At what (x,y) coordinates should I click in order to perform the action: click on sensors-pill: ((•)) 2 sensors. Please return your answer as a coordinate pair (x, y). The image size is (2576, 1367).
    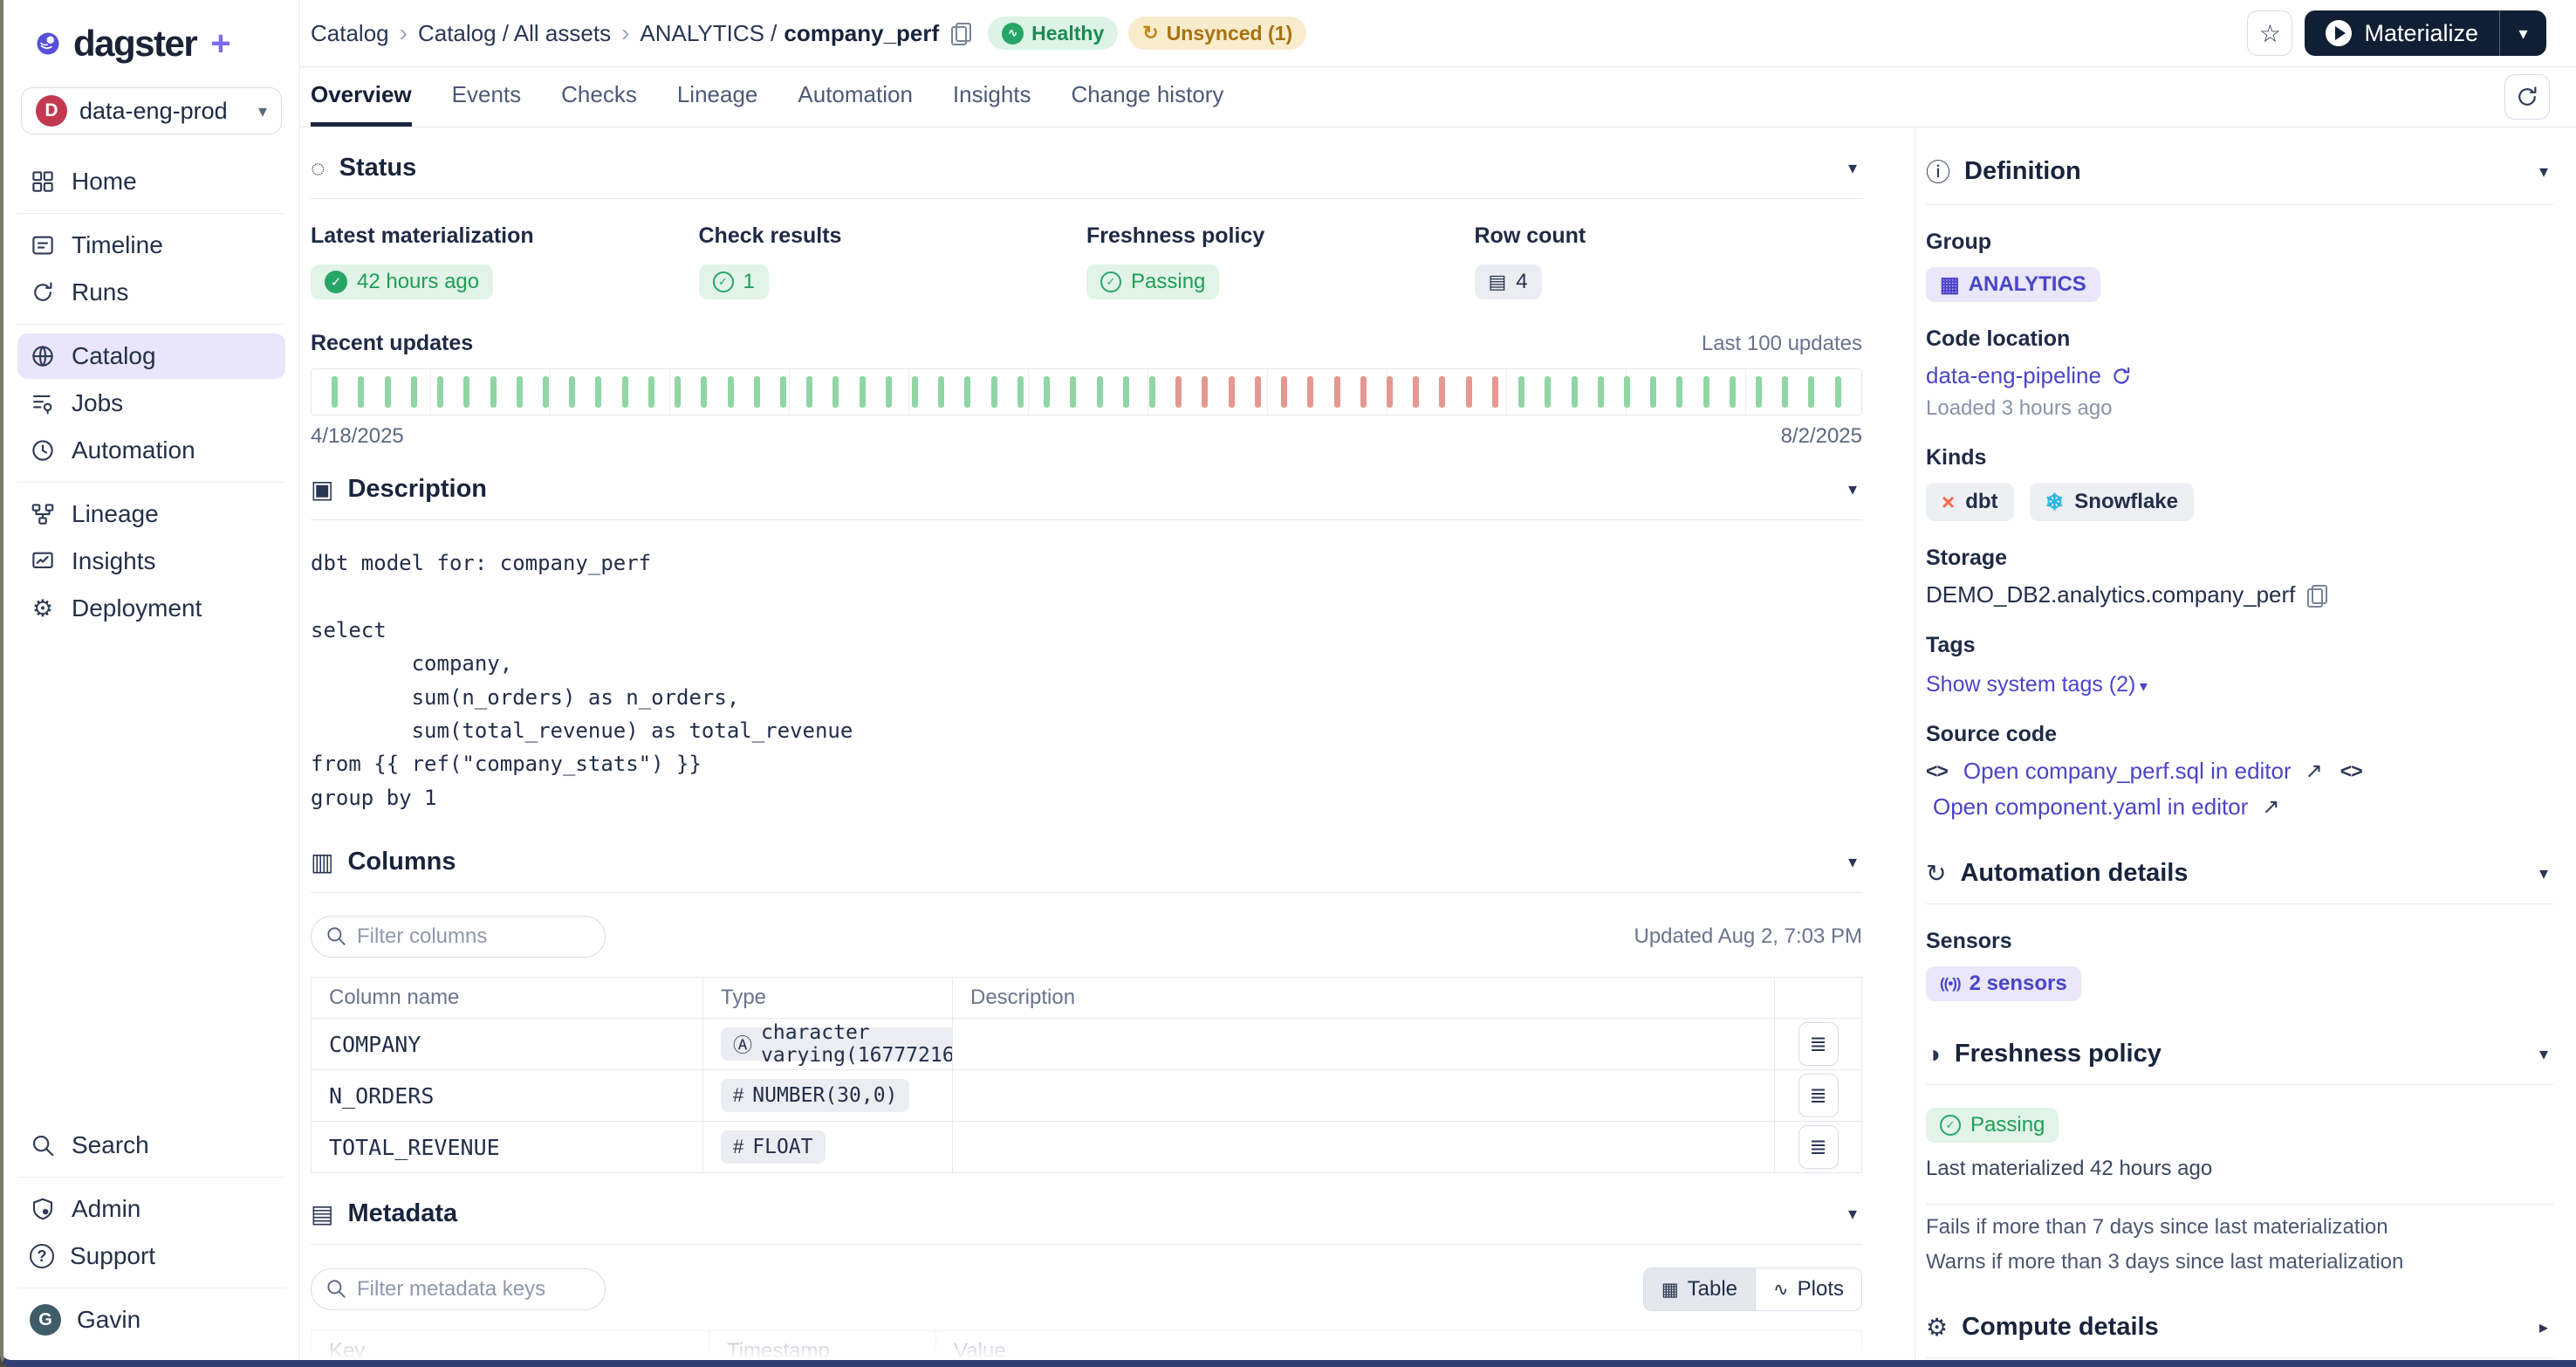
    Looking at the image, I should click on (2003, 983).